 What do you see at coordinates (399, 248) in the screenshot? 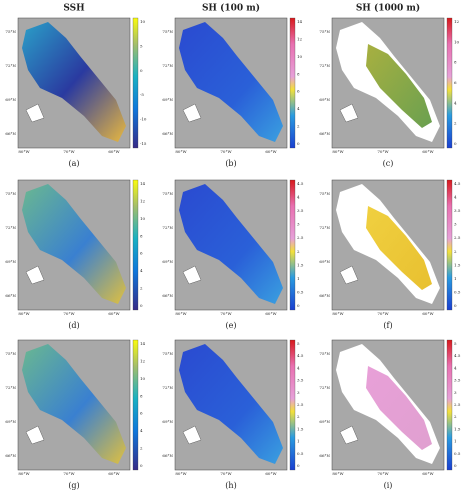
I see `deep-basin` at bounding box center [399, 248].